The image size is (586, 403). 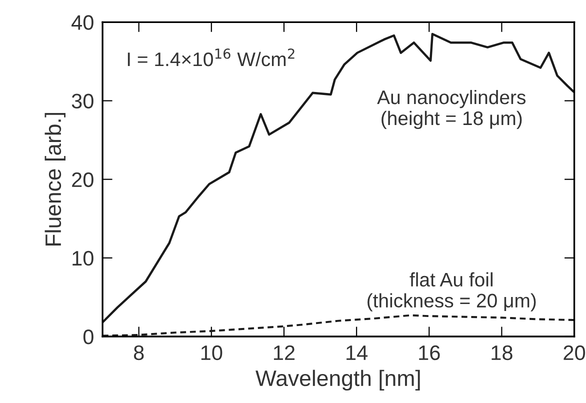 What do you see at coordinates (575, 352) in the screenshot?
I see `x-tick-label: 20` at bounding box center [575, 352].